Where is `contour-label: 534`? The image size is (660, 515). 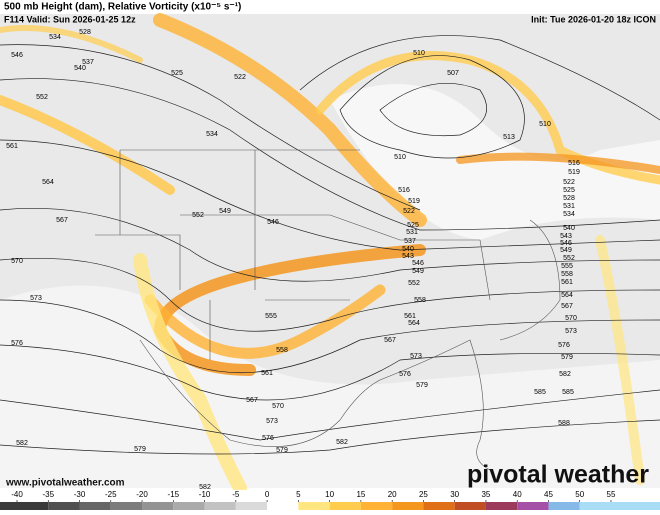
contour-label: 534 is located at coordinates (55, 37).